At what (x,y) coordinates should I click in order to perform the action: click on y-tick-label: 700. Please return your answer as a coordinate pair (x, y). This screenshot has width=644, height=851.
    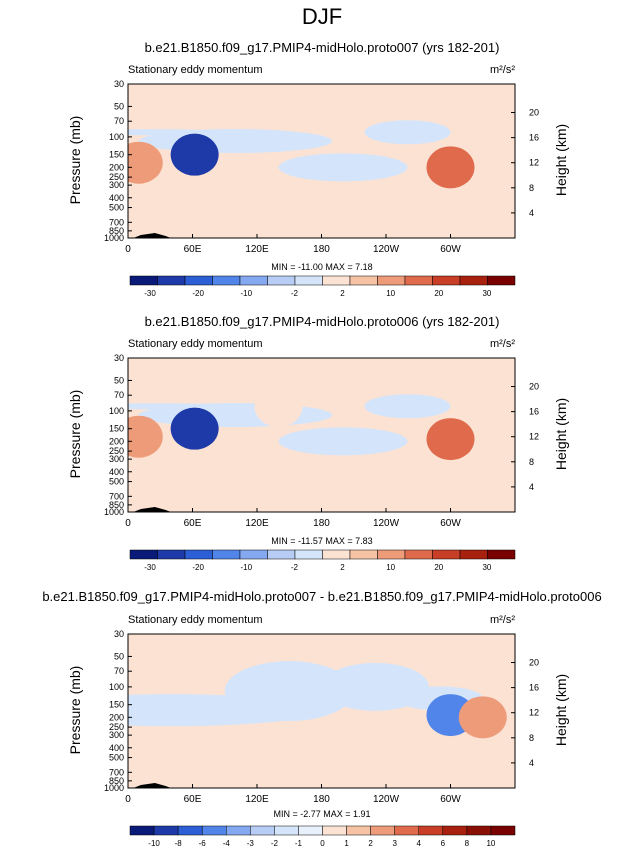
    Looking at the image, I should click on (116, 222).